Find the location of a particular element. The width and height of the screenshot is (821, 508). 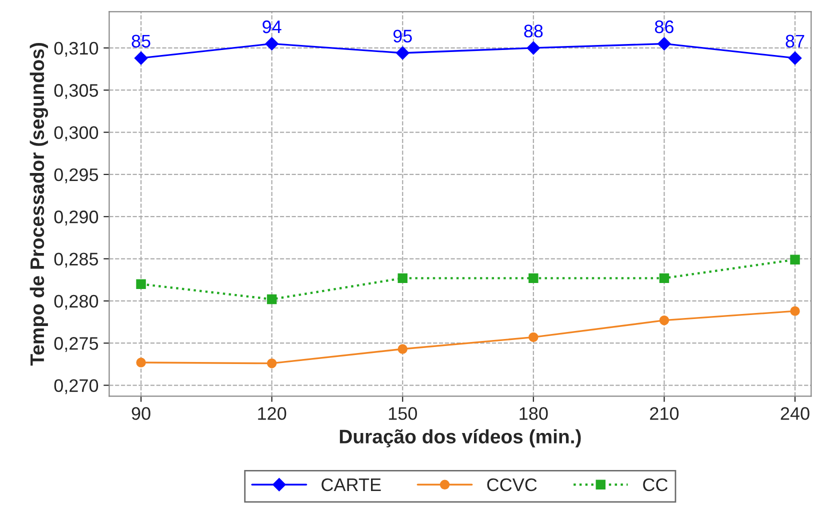

x-tick-label: 210 is located at coordinates (664, 413).